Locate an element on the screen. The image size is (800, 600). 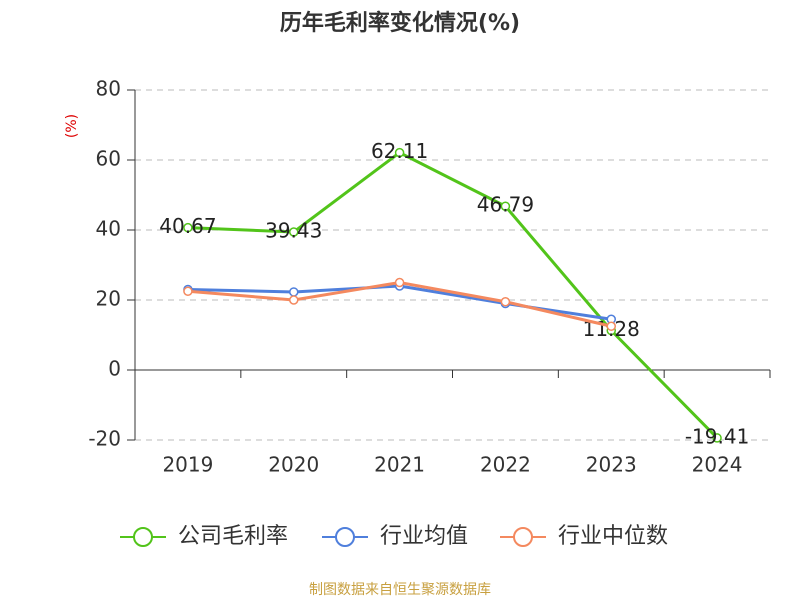
y-tick-label: 0 is located at coordinates (114, 369).